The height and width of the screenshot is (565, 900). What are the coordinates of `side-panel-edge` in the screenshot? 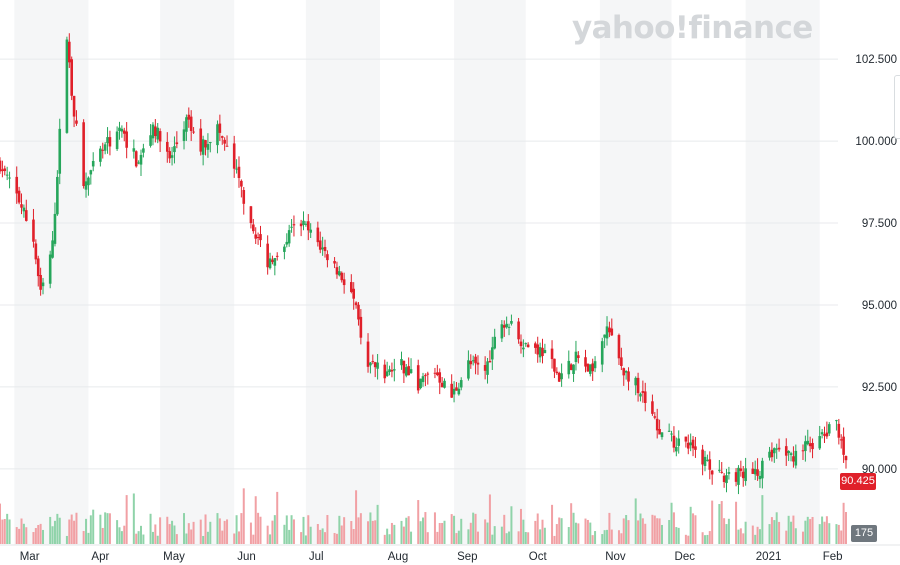 It's located at (897, 107).